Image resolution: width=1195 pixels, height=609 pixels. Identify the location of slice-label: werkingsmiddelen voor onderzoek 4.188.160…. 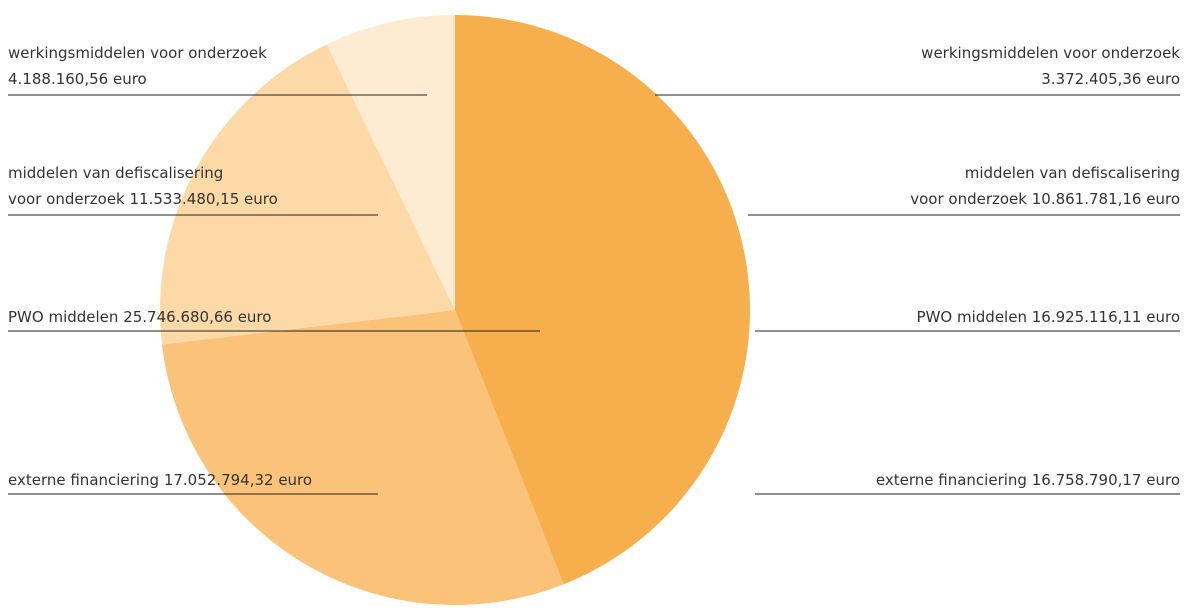
(137, 66).